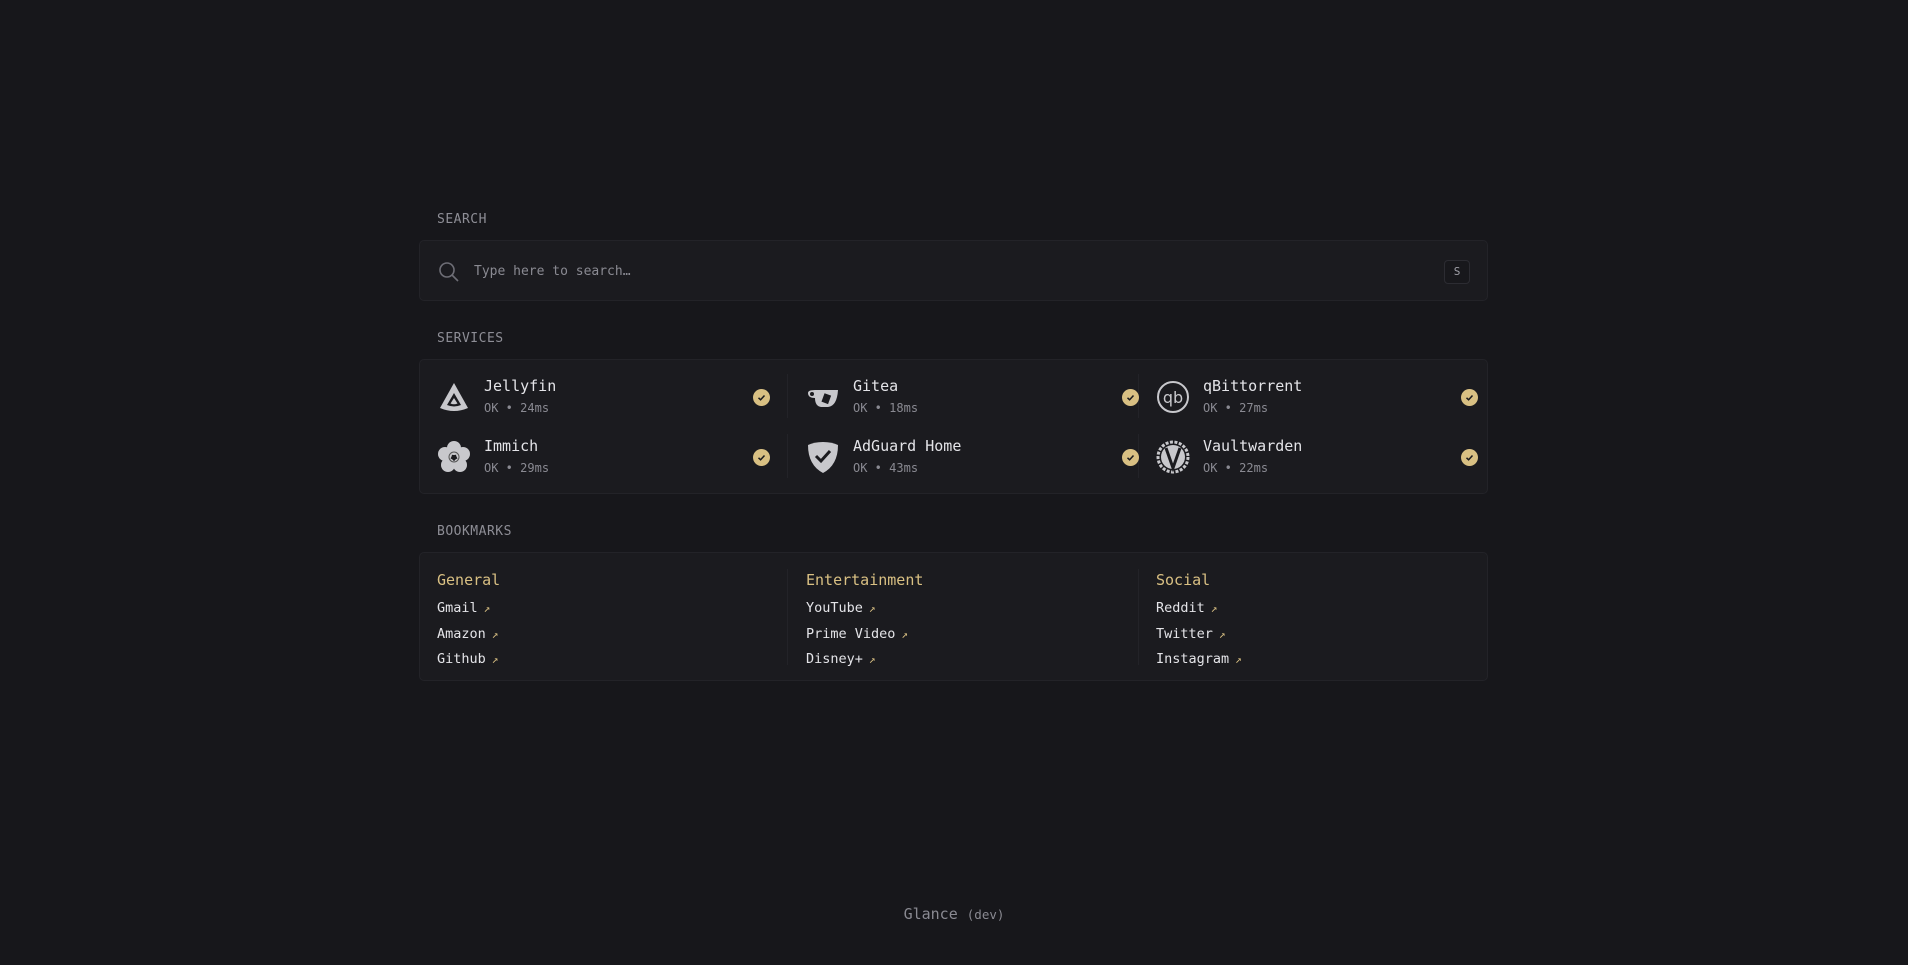  What do you see at coordinates (464, 608) in the screenshot?
I see `bookmark-link: Gmail ↗` at bounding box center [464, 608].